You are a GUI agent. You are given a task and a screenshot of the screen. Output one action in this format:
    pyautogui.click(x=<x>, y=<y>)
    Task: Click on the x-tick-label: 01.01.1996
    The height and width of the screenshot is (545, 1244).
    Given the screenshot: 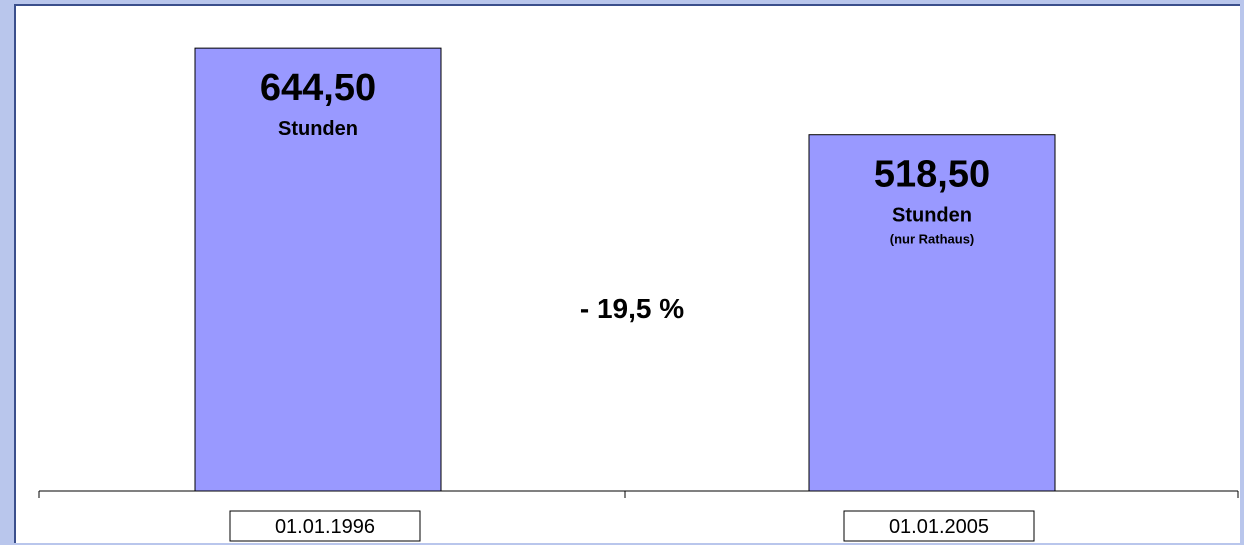 What is the action you would take?
    pyautogui.click(x=325, y=527)
    